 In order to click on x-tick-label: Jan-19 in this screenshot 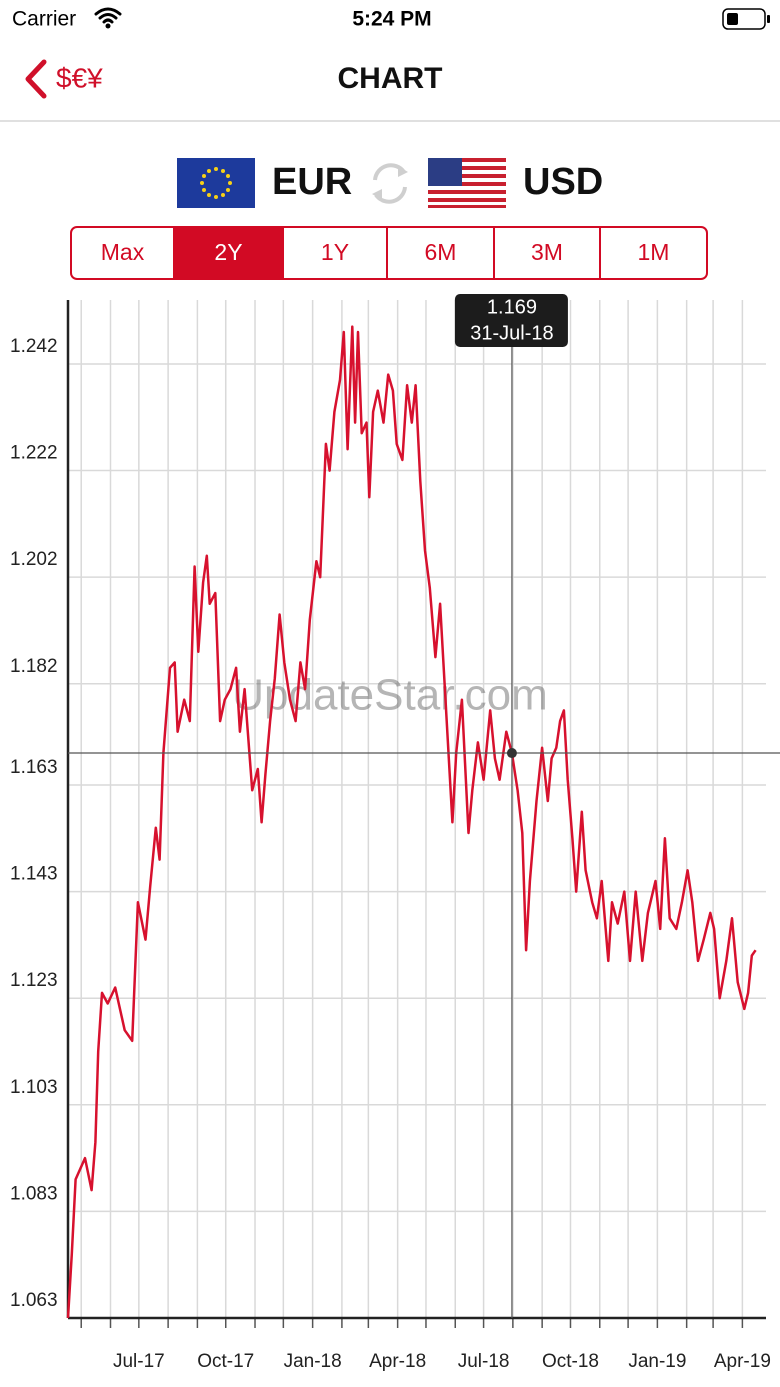, I will do `click(657, 1361)`.